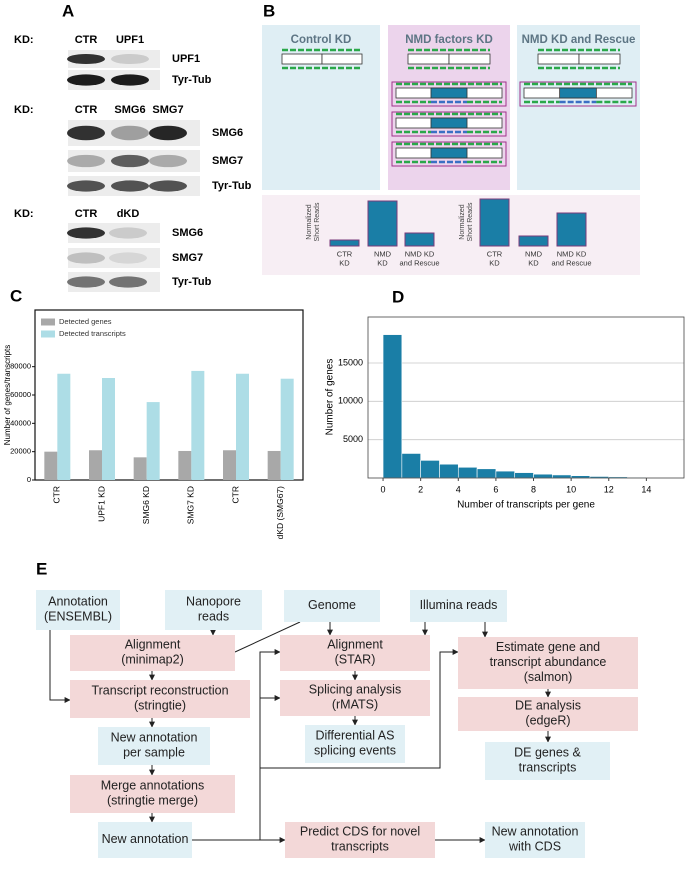  I want to click on legend-label: Detected transcripts, so click(92, 333).